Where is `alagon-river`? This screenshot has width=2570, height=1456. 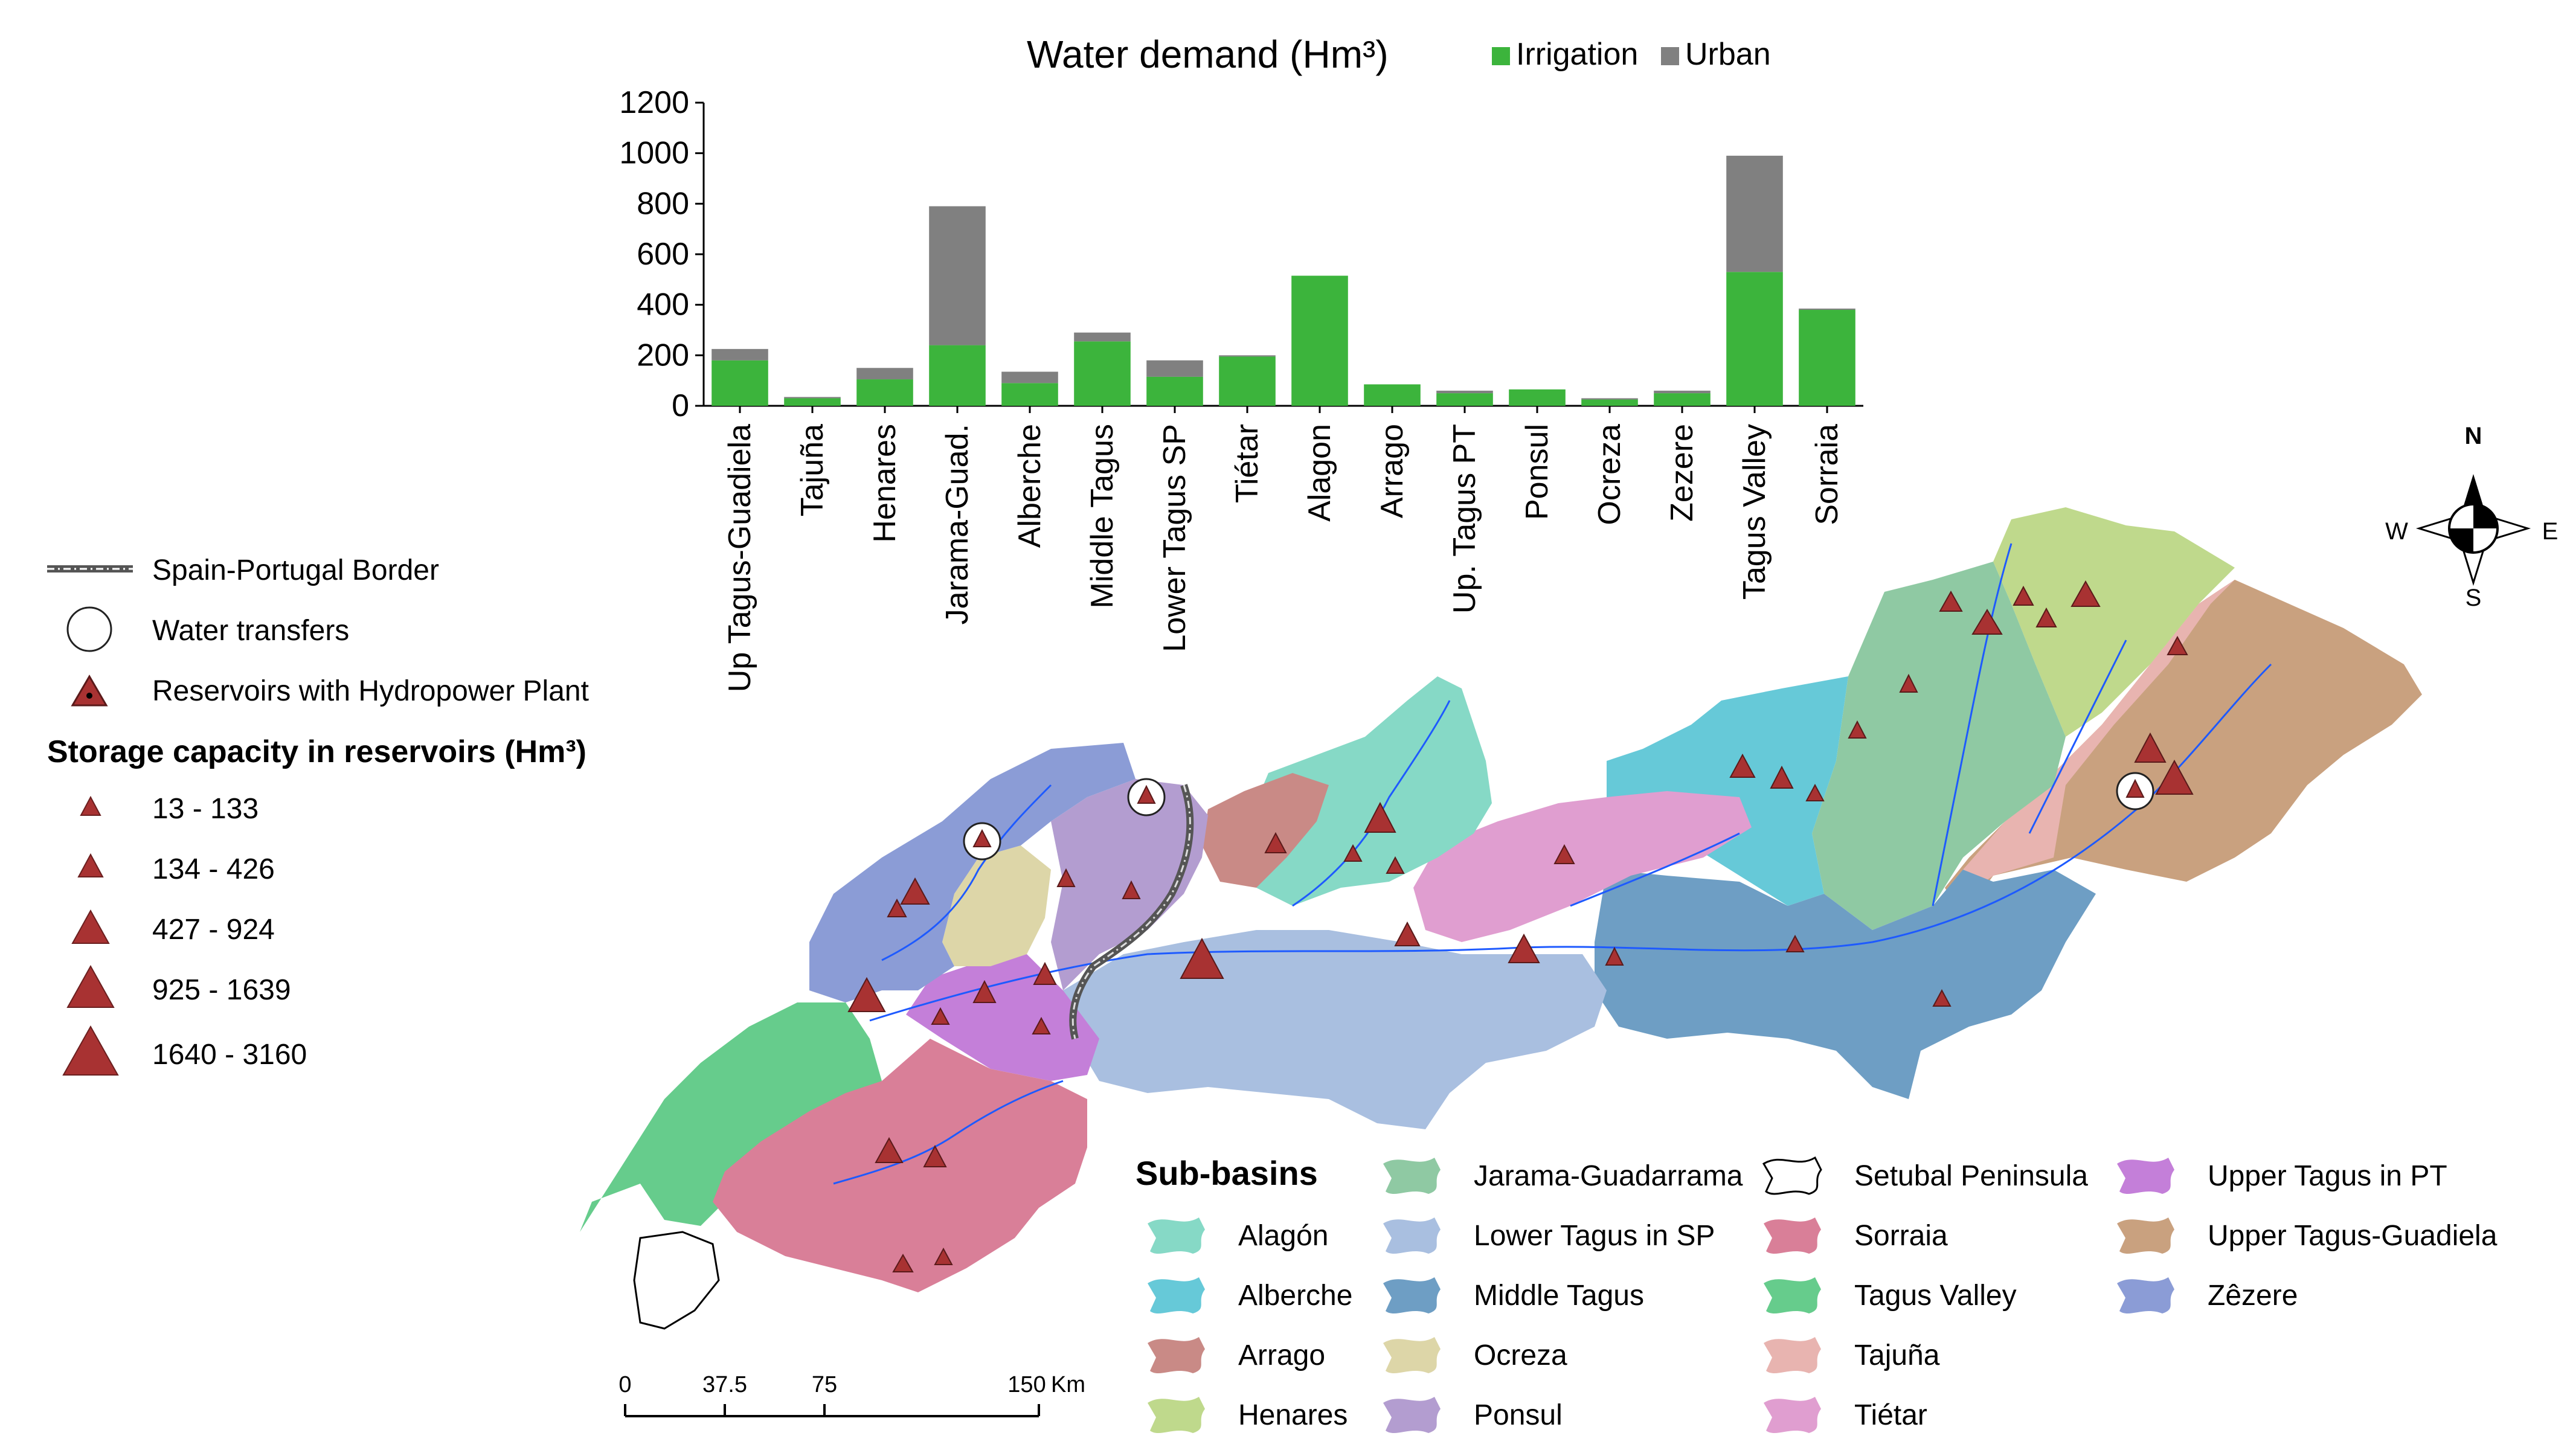
alagon-river is located at coordinates (1371, 803).